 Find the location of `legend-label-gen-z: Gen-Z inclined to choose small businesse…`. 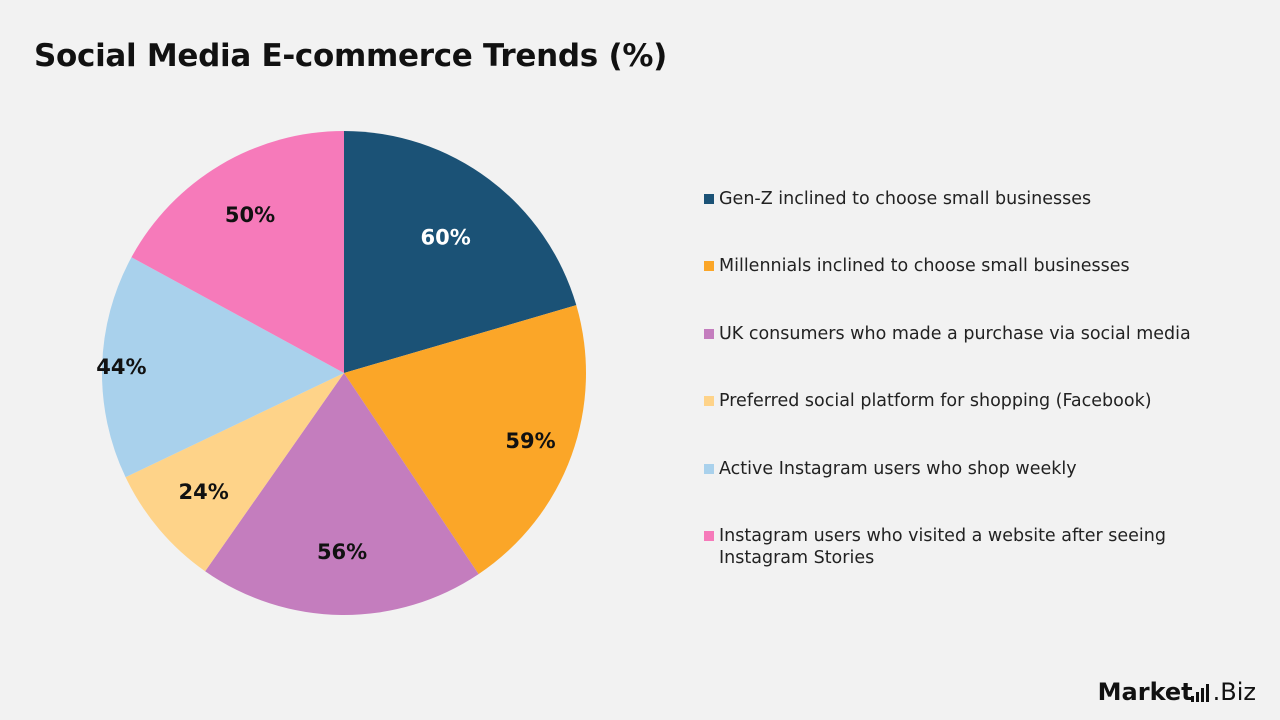

legend-label-gen-z: Gen-Z inclined to choose small businesse… is located at coordinates (905, 199).